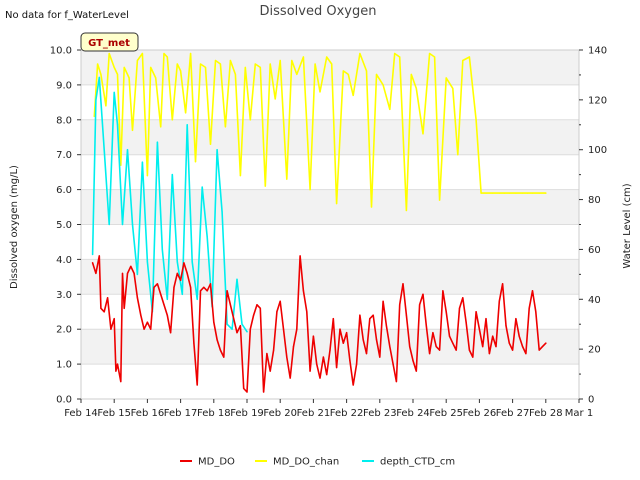 This screenshot has width=640, height=480. What do you see at coordinates (14, 227) in the screenshot?
I see `y-axis-label: Dissolved oxygen (mg/L)` at bounding box center [14, 227].